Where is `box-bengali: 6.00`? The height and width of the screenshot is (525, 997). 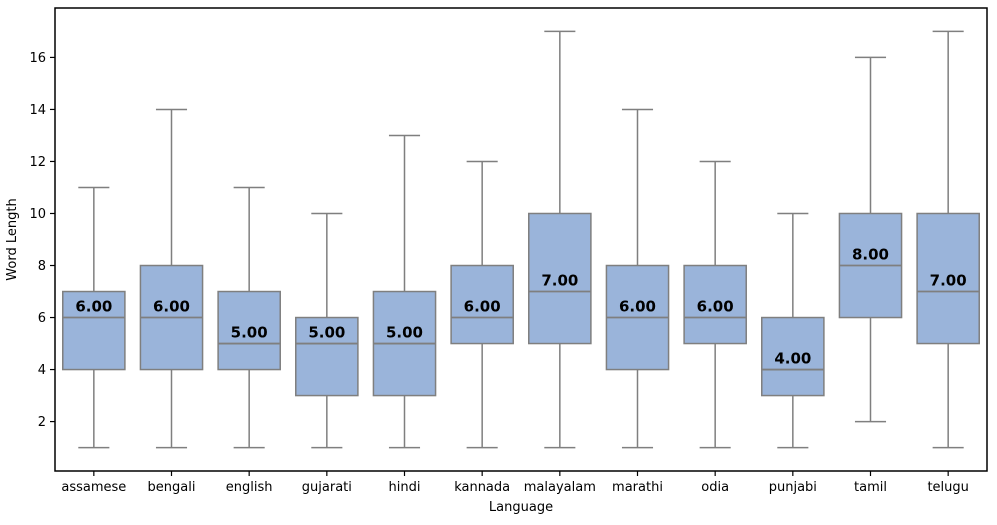
box-bengali: 6.00 is located at coordinates (171, 278).